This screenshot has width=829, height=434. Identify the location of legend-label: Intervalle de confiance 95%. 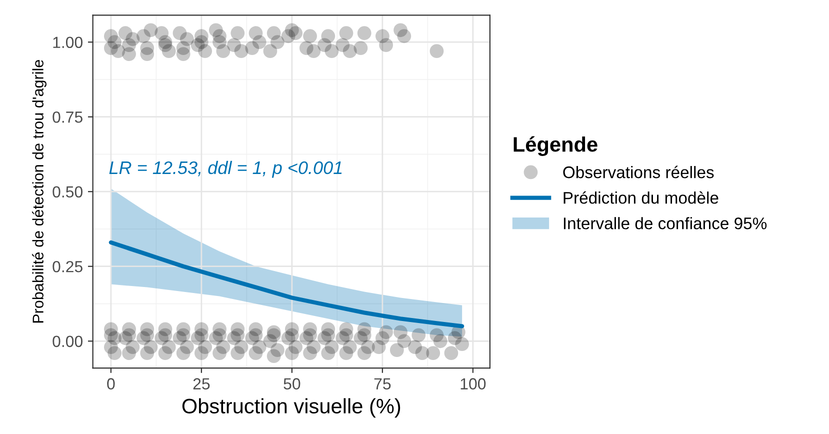
(665, 223).